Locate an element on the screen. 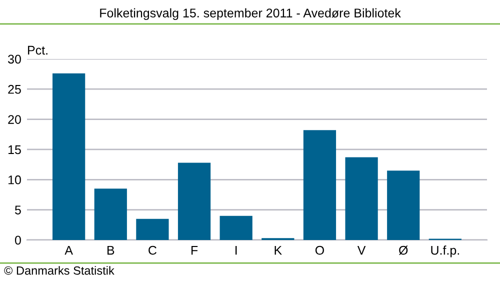 This screenshot has height=282, width=500. x-tick-label: U.f.p. is located at coordinates (445, 252).